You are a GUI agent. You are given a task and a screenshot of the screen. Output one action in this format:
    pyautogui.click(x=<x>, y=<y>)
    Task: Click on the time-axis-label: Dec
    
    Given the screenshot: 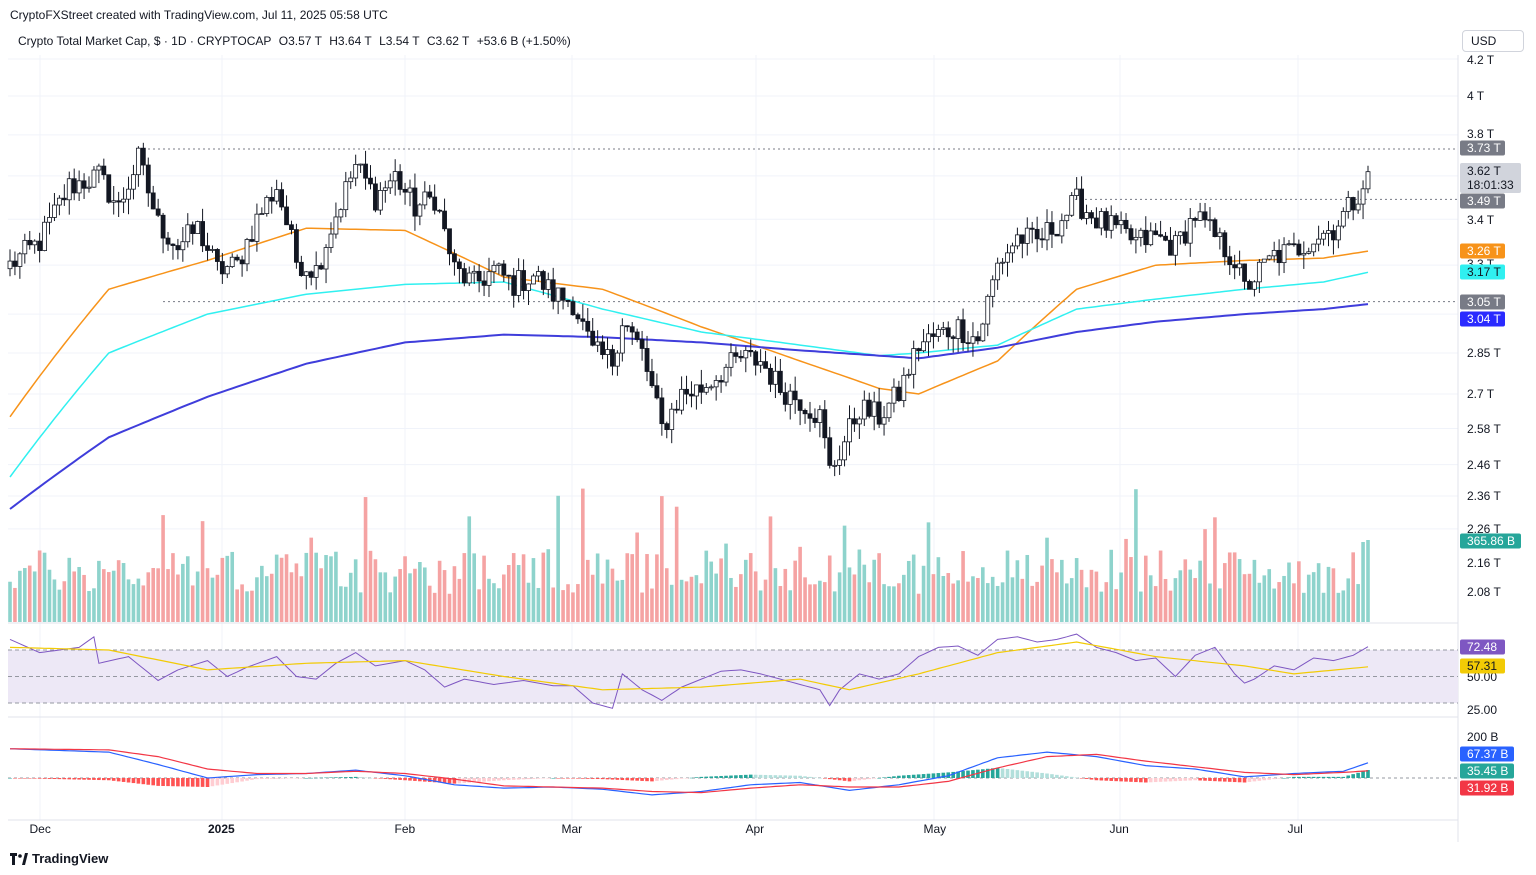 What is the action you would take?
    pyautogui.click(x=40, y=829)
    